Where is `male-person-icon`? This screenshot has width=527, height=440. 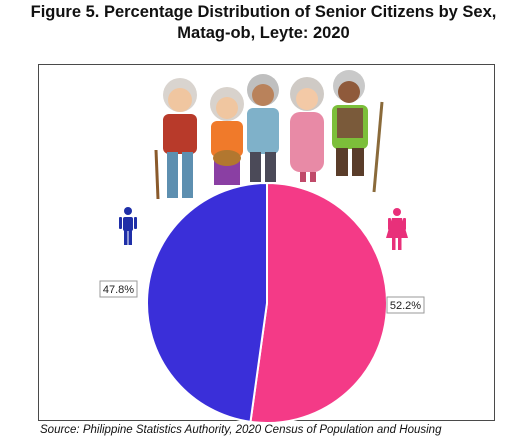 male-person-icon is located at coordinates (128, 226).